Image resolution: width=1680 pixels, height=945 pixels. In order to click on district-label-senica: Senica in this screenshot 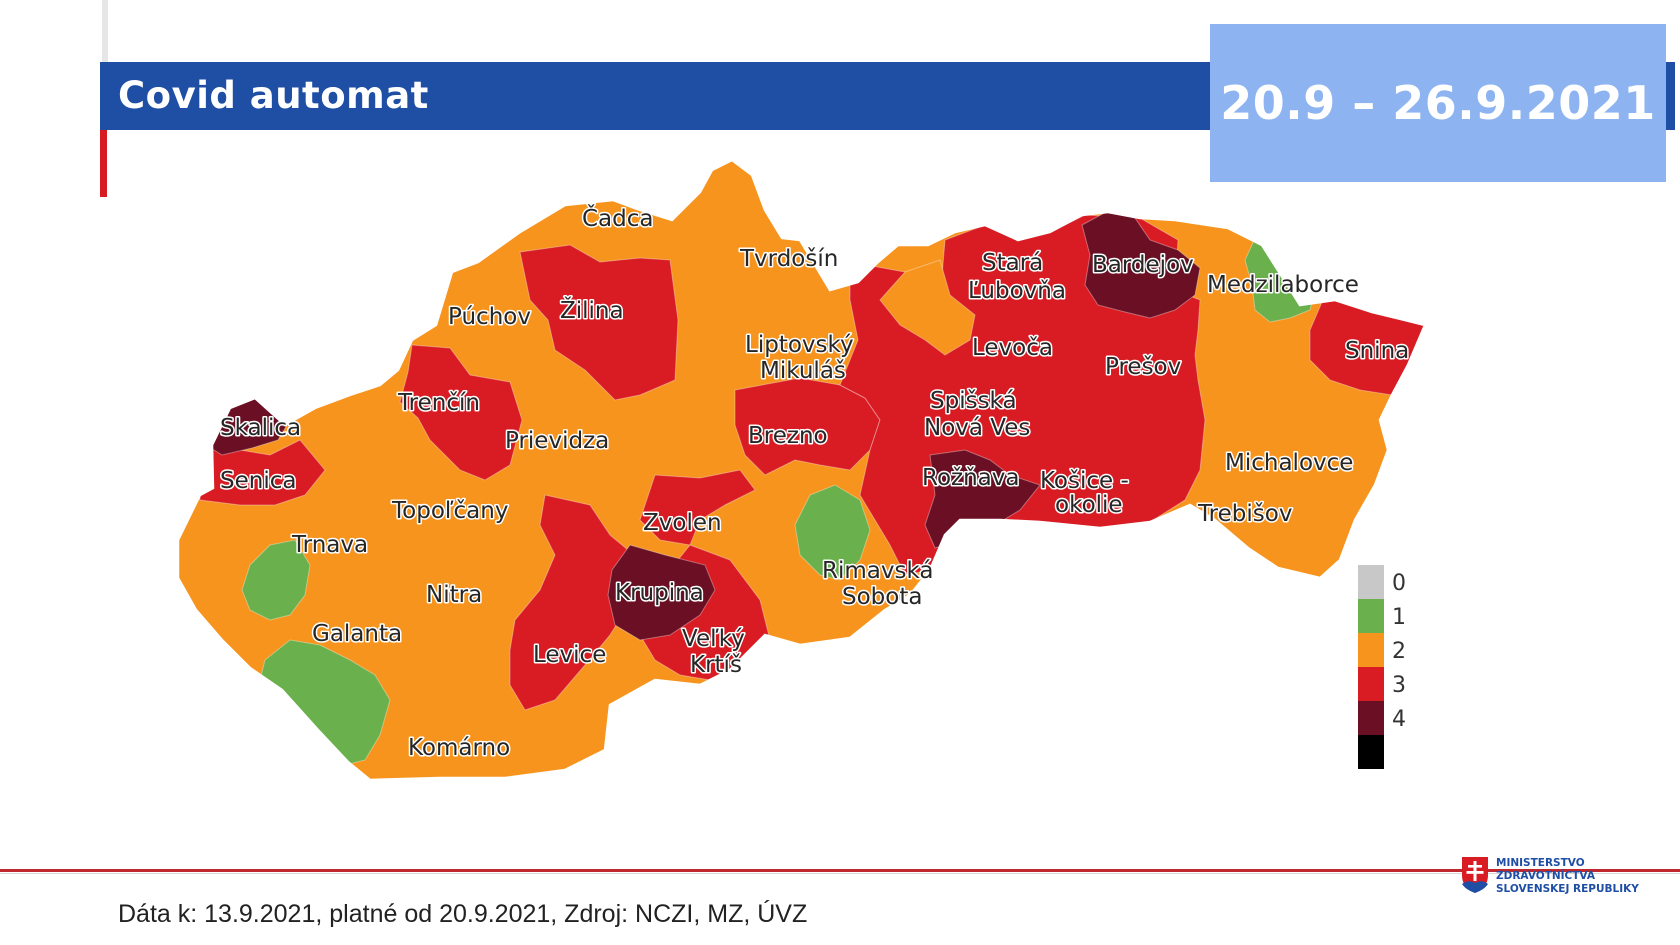, I will do `click(258, 481)`.